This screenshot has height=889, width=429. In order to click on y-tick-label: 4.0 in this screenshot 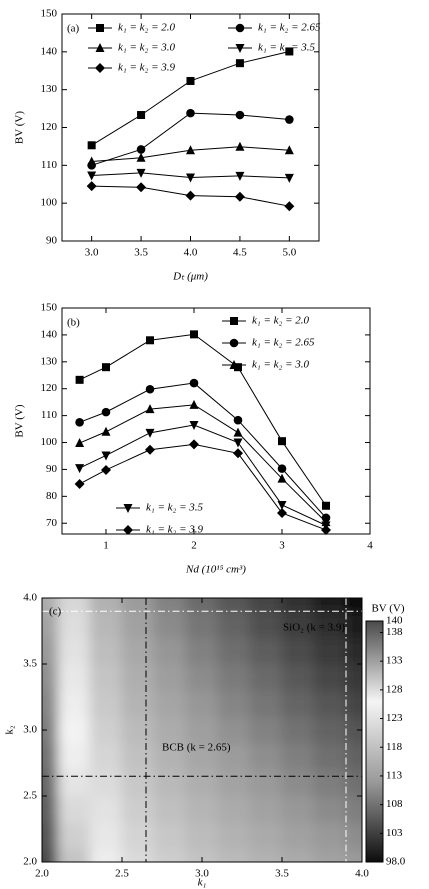, I will do `click(30, 598)`.